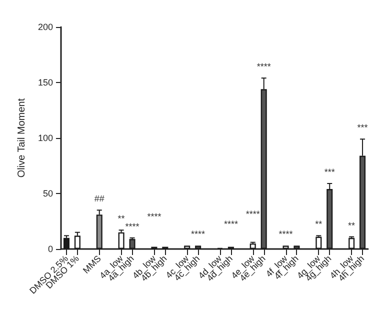  Describe the element at coordinates (50, 249) in the screenshot. I see `y-tick-label: 0` at that location.